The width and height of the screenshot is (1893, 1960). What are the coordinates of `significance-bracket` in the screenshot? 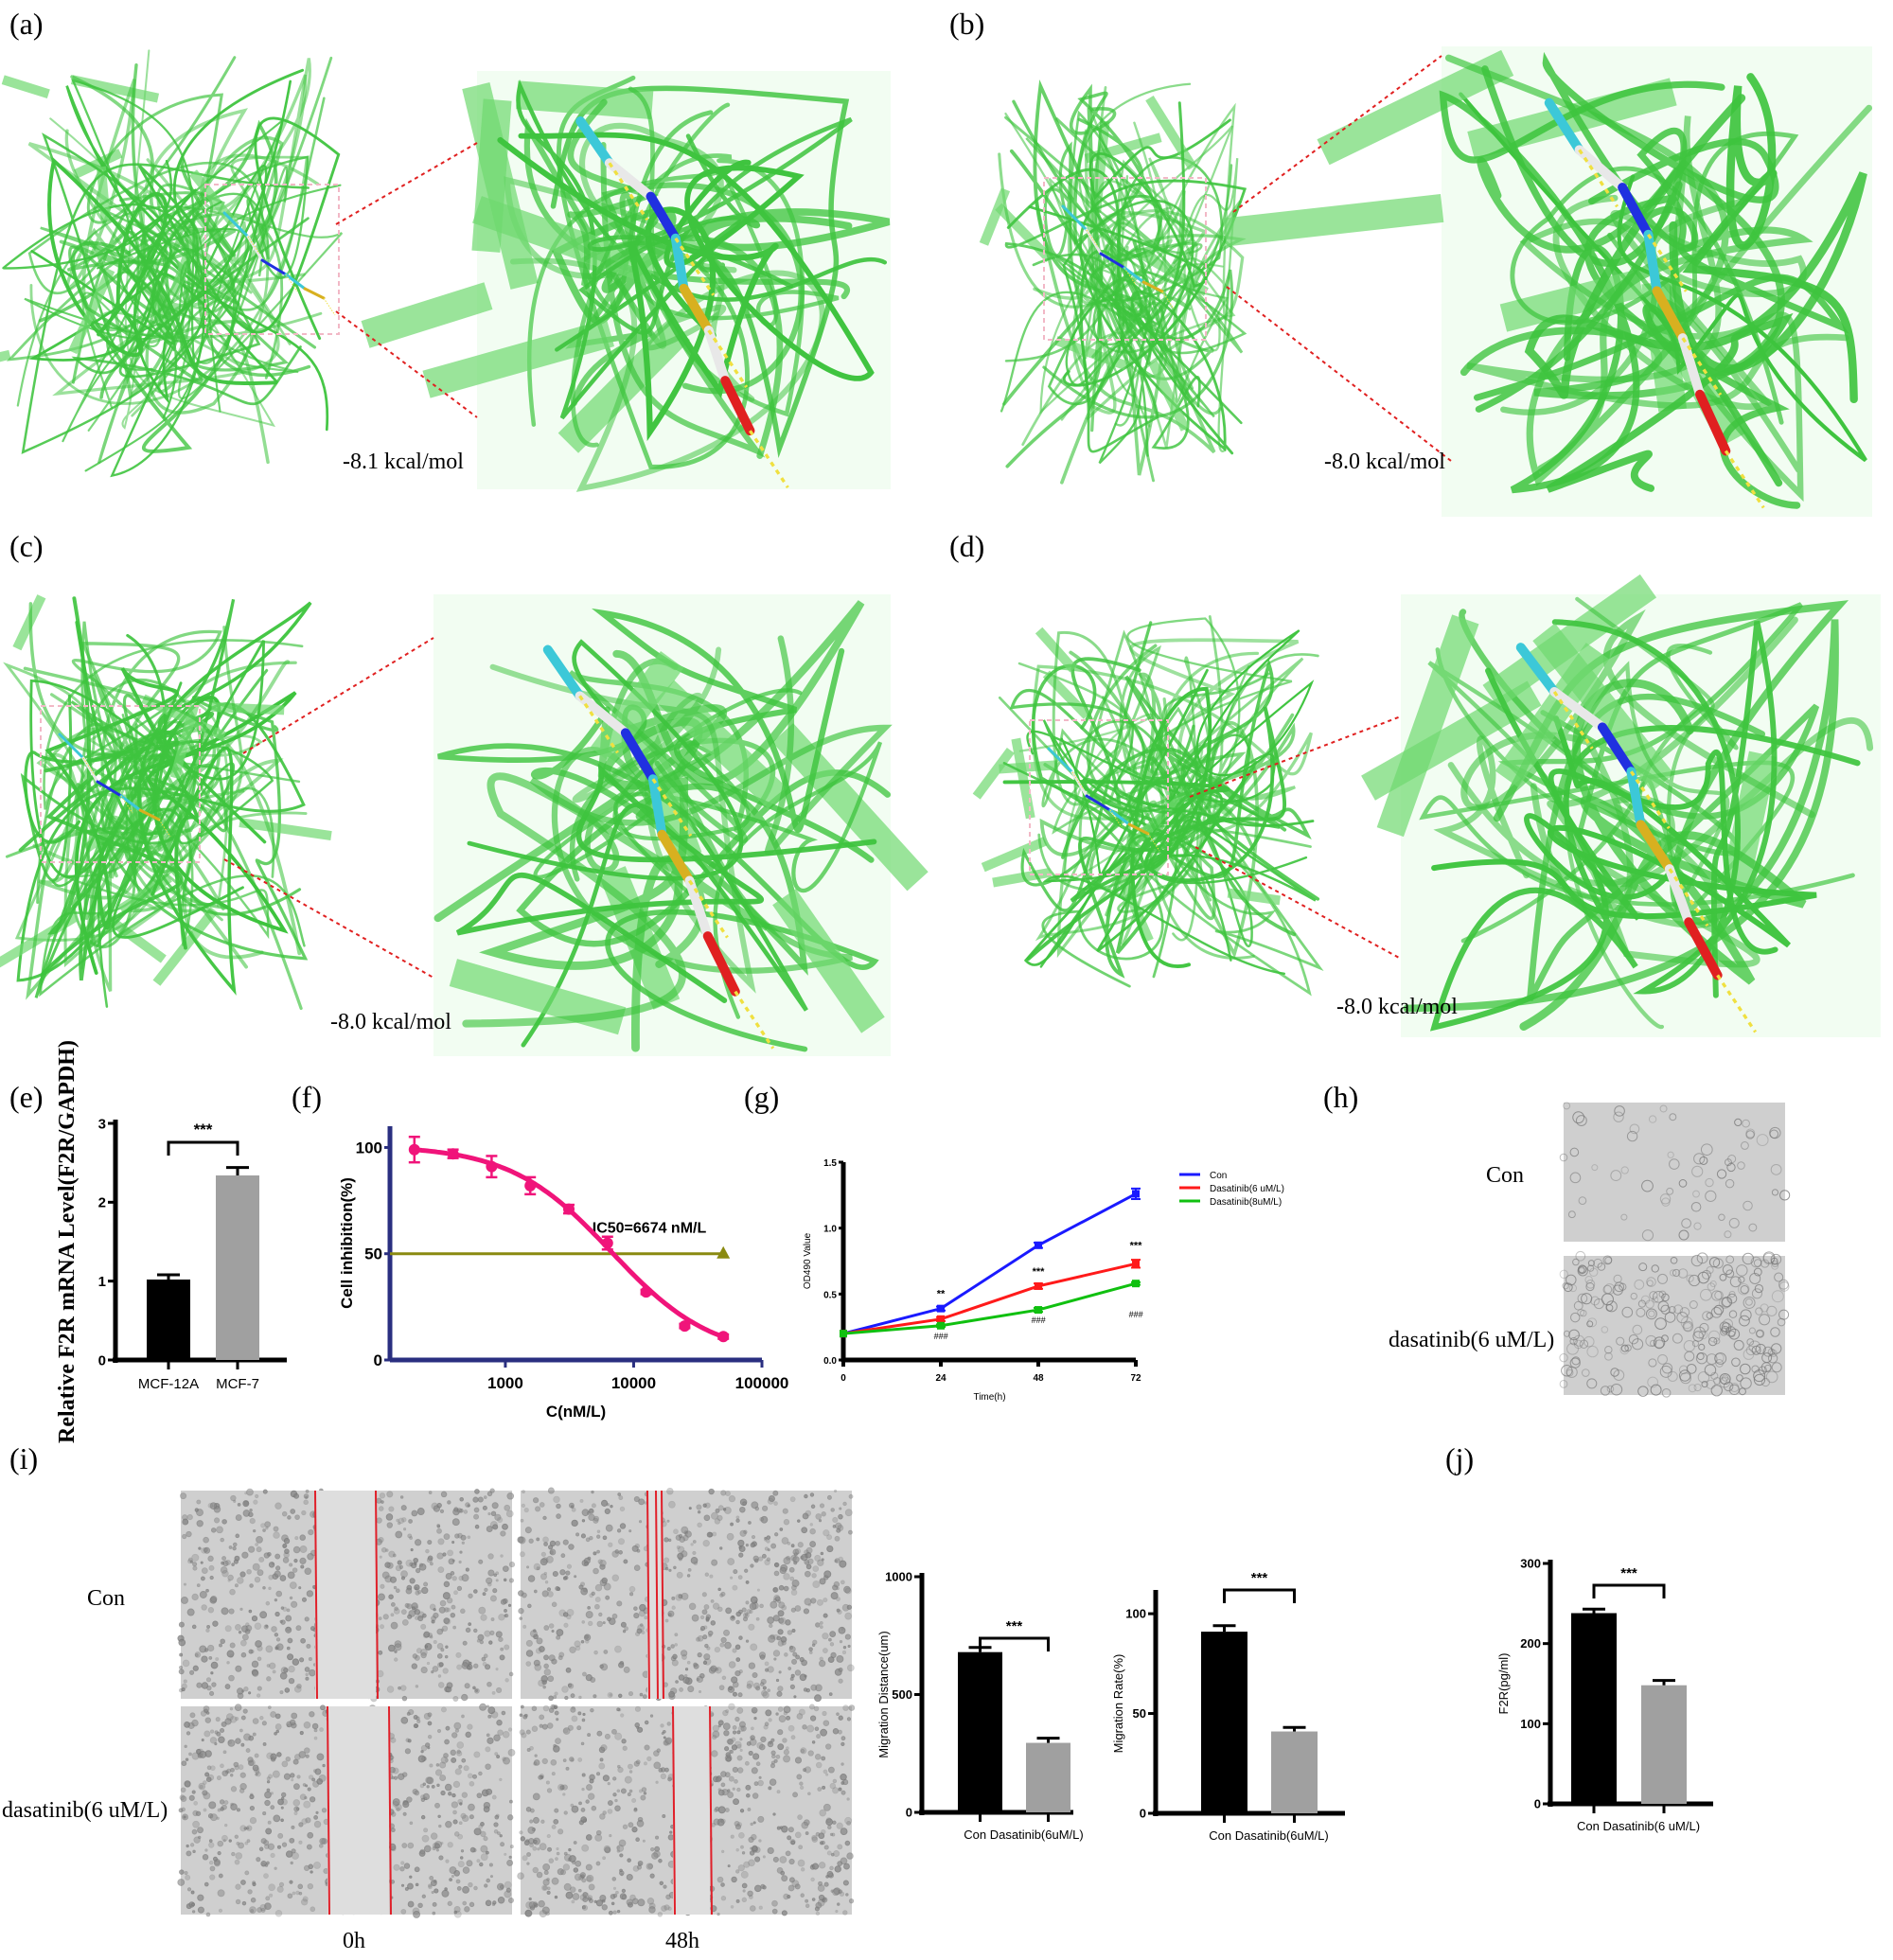 It's located at (1629, 1590).